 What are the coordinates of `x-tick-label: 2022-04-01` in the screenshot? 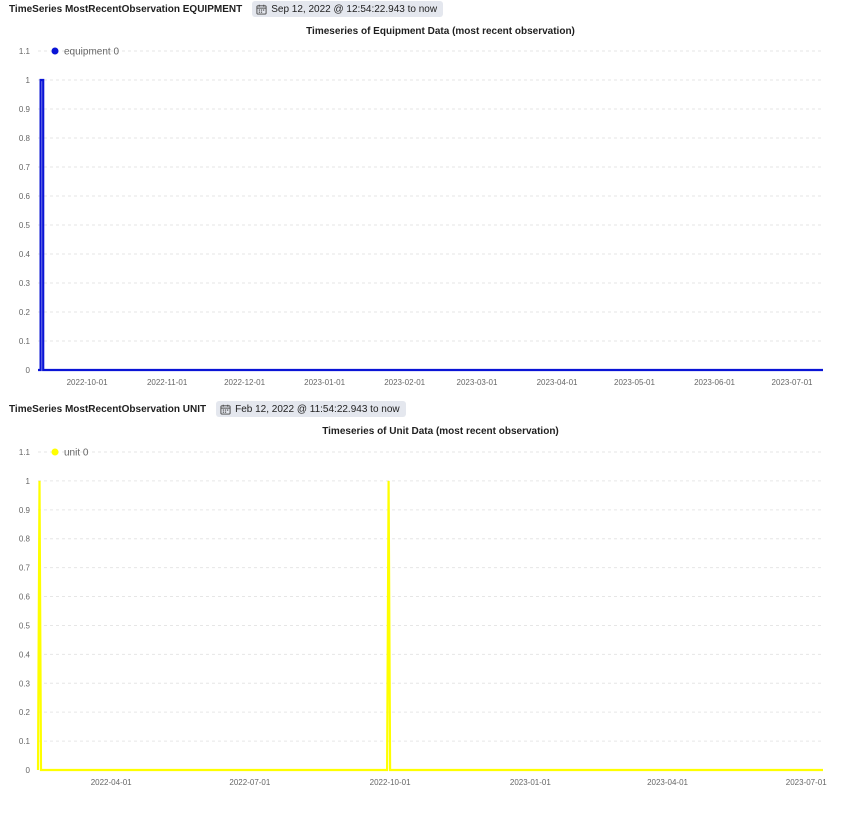 It's located at (111, 782).